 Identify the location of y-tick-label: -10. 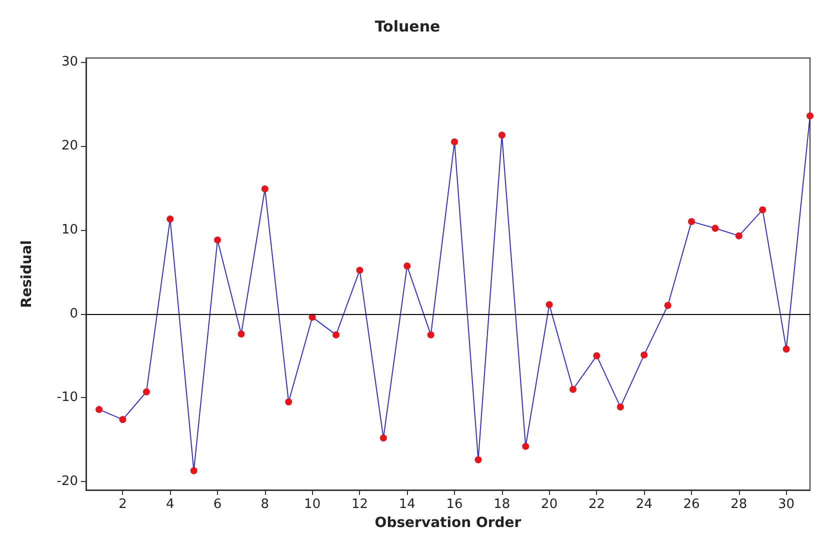
(67, 398).